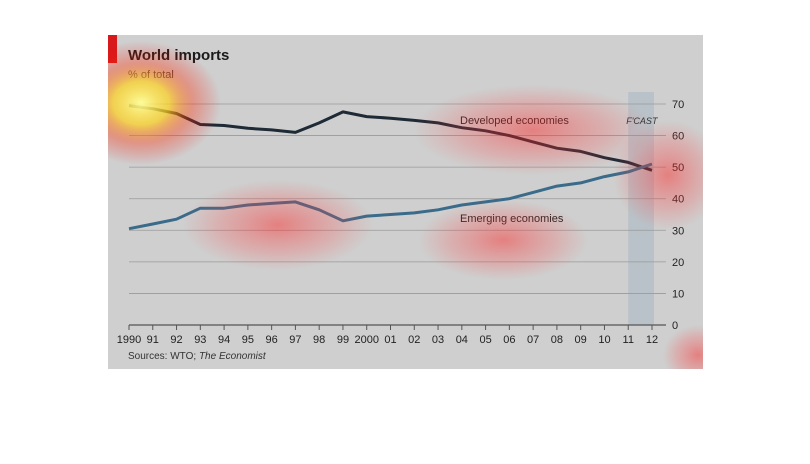  What do you see at coordinates (514, 121) in the screenshot?
I see `series-label-developed: Developed economies` at bounding box center [514, 121].